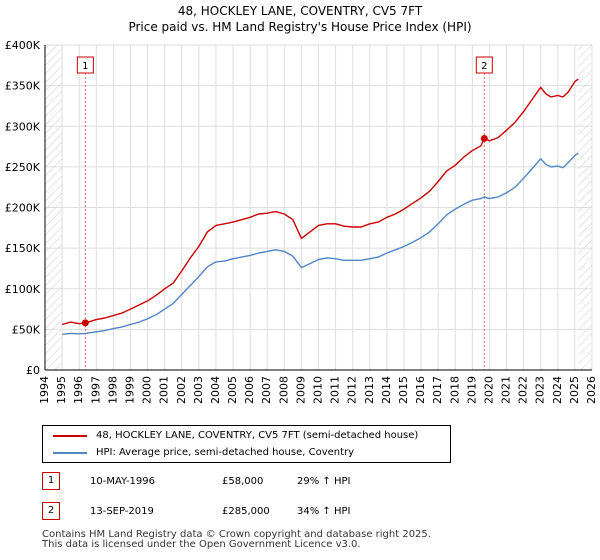  What do you see at coordinates (420, 390) in the screenshot?
I see `x-tick-label: 2016` at bounding box center [420, 390].